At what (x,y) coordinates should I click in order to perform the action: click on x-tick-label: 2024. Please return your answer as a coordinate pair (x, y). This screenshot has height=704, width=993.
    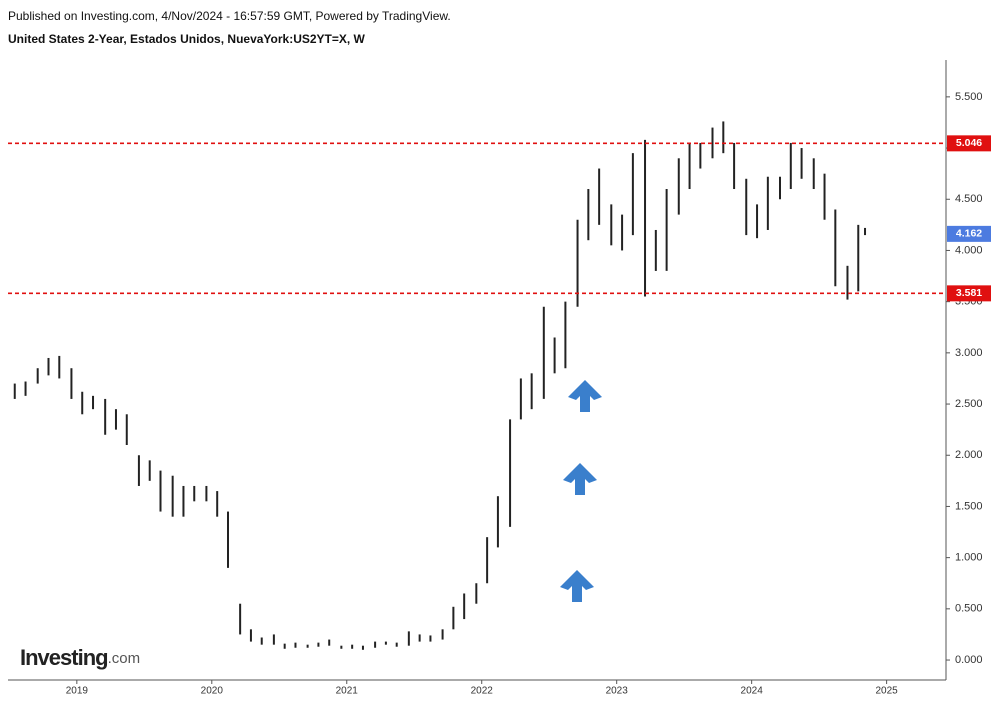
    Looking at the image, I should click on (752, 691).